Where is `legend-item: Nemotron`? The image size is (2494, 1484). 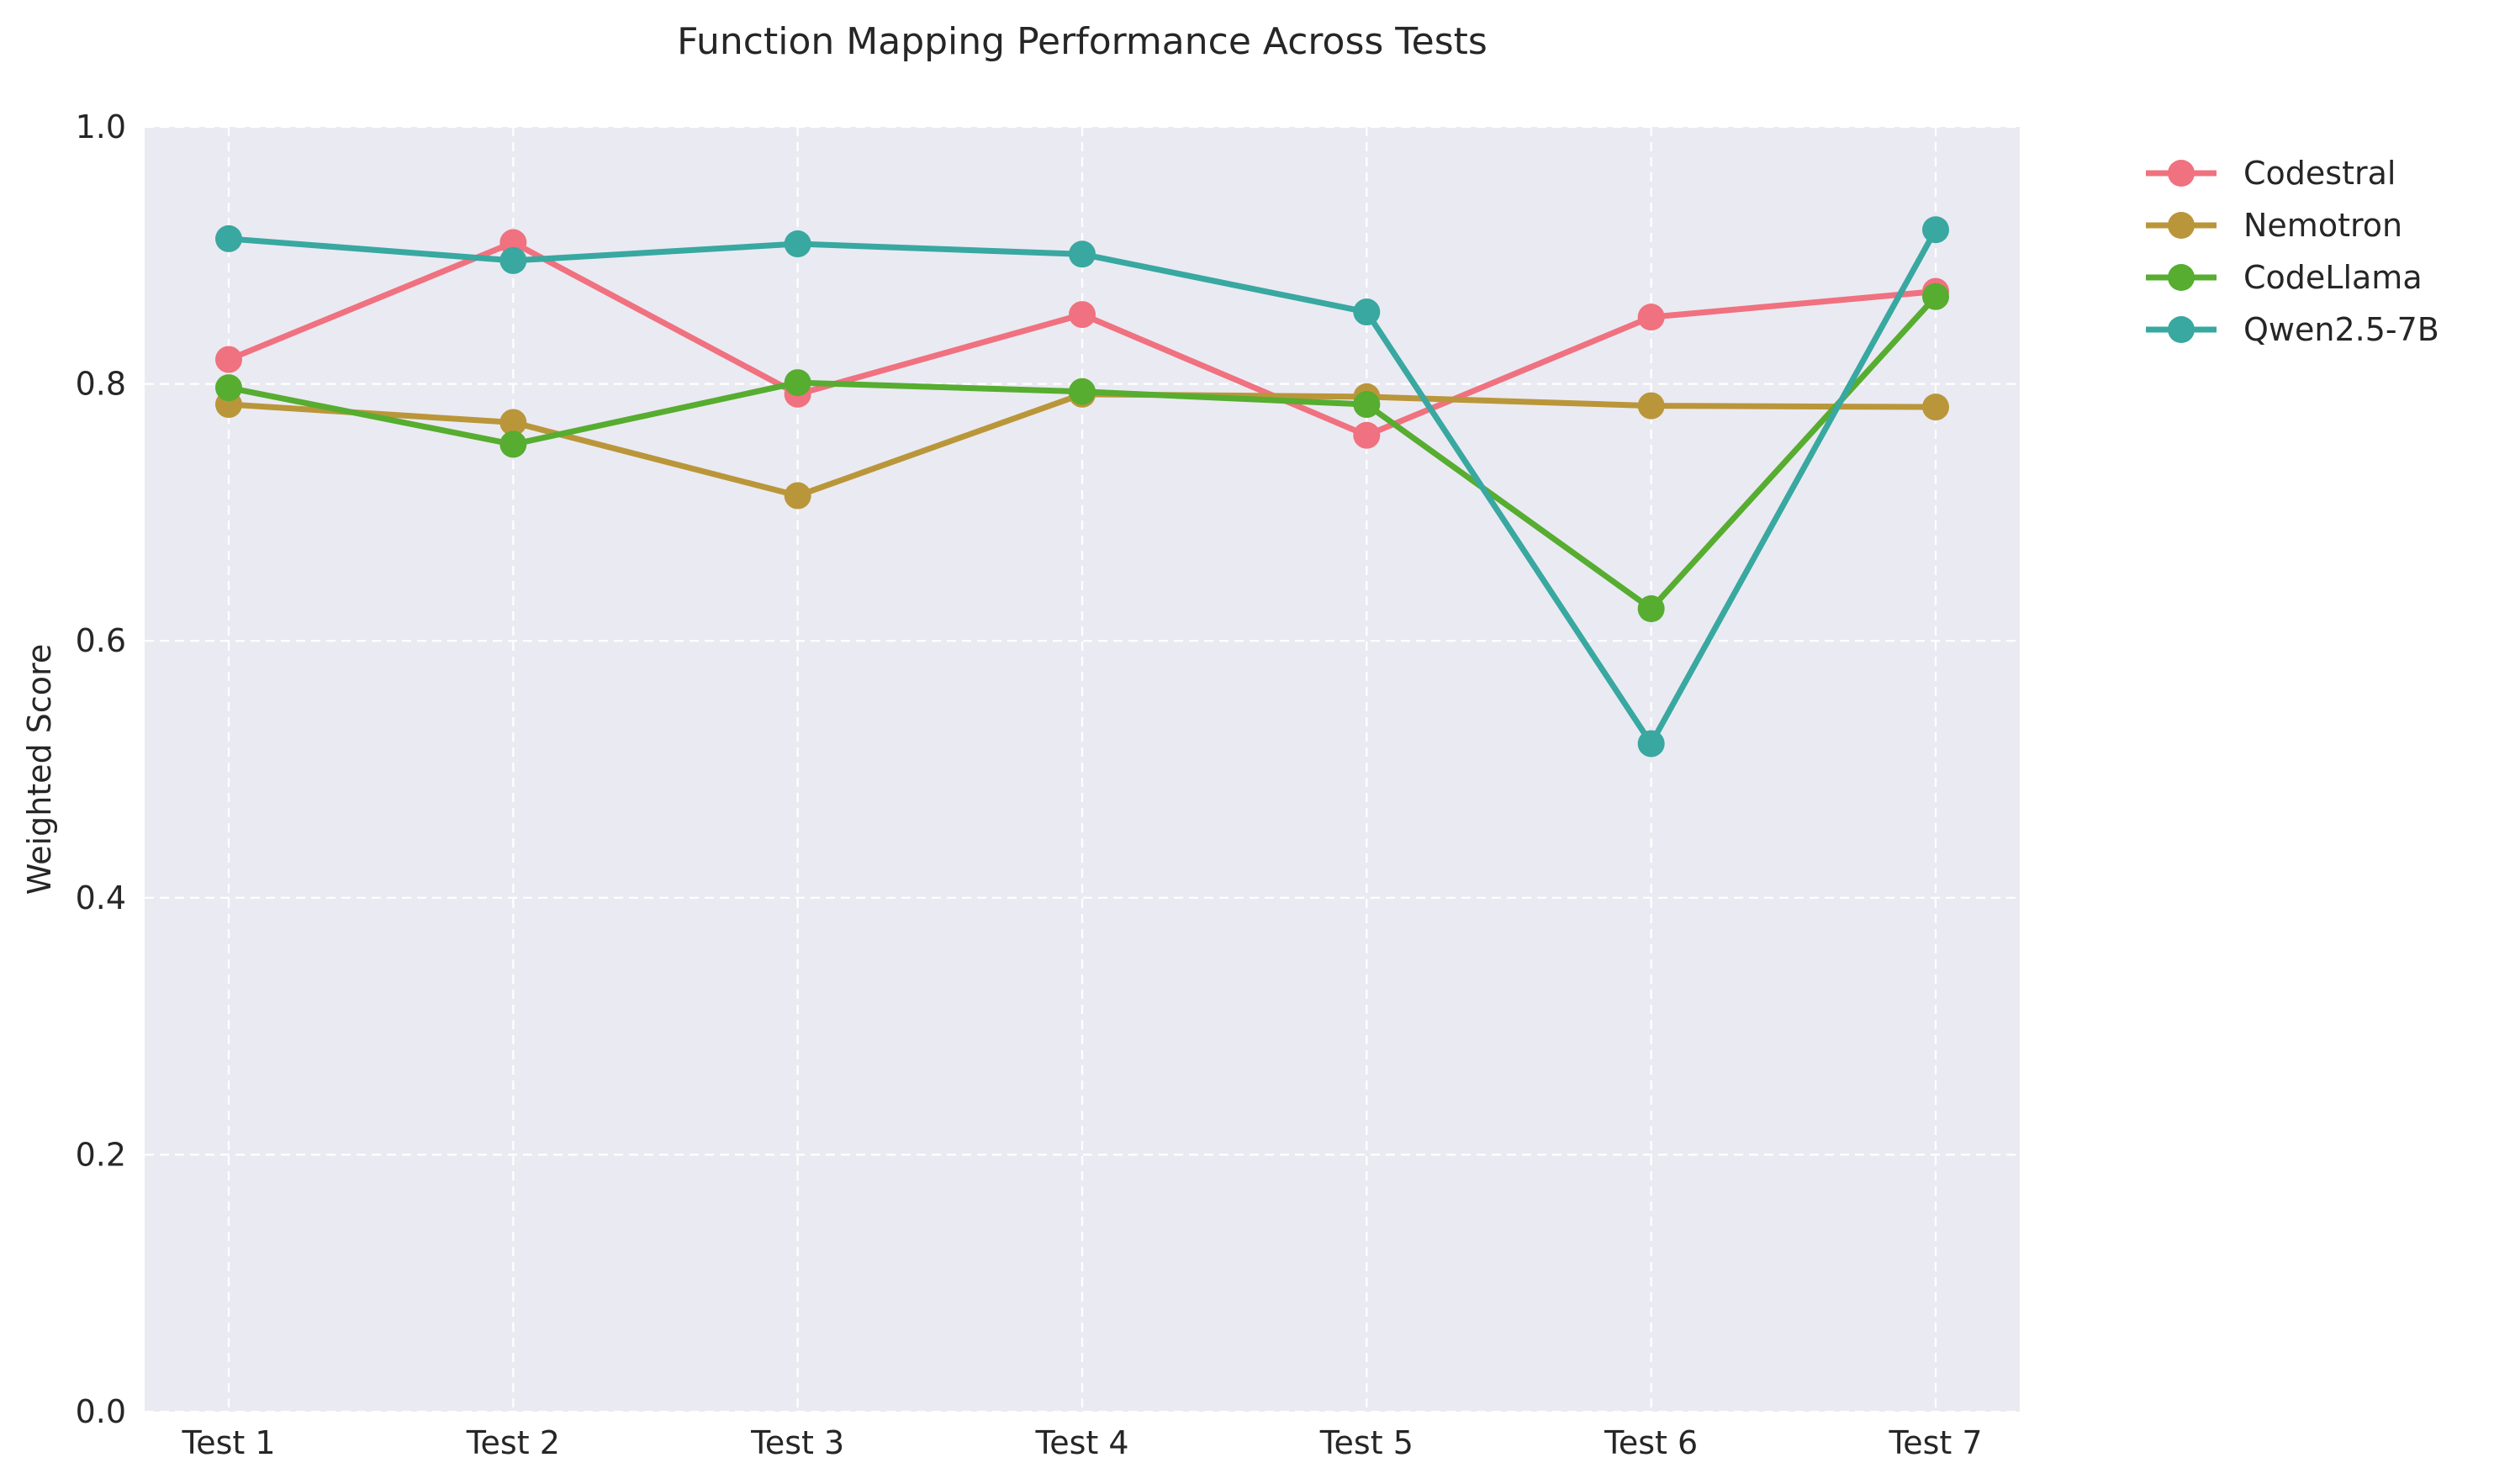 legend-item: Nemotron is located at coordinates (2274, 225).